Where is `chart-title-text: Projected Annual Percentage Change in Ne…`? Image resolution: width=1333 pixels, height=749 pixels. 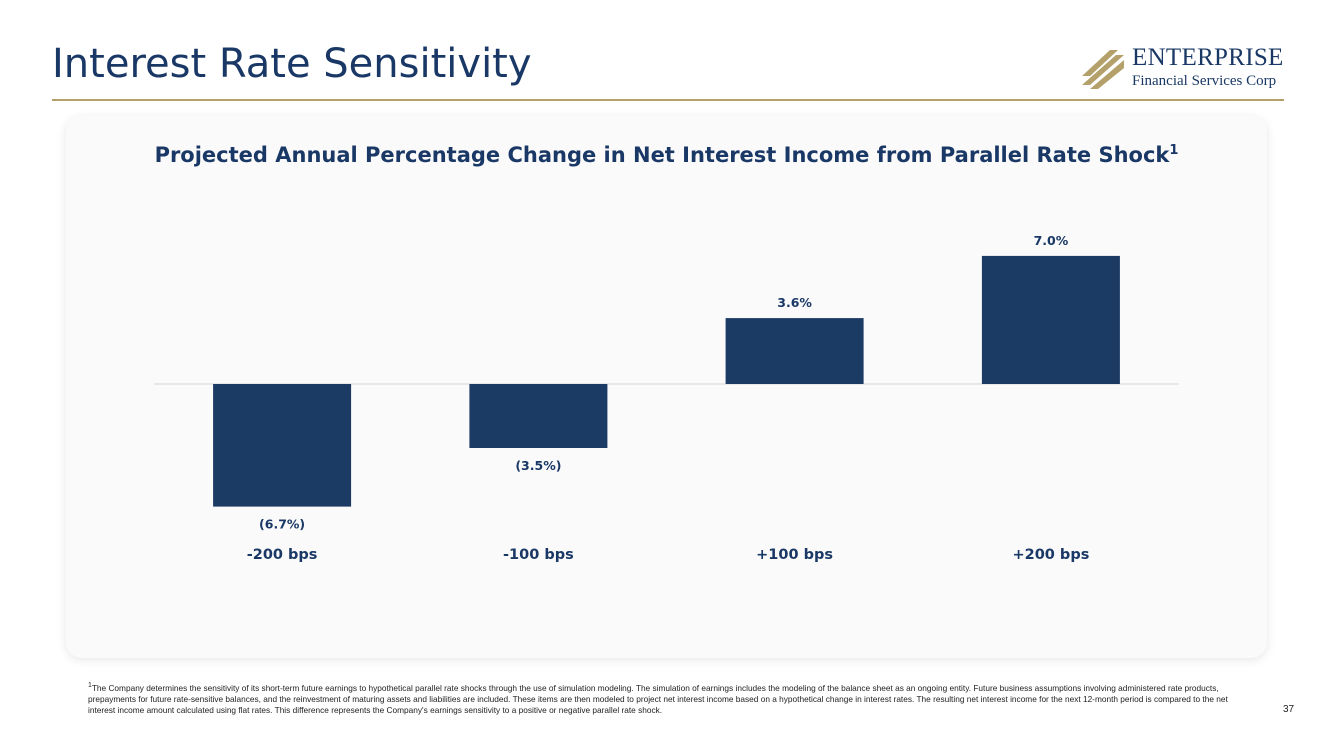
chart-title-text: Projected Annual Percentage Change in Ne… is located at coordinates (662, 155).